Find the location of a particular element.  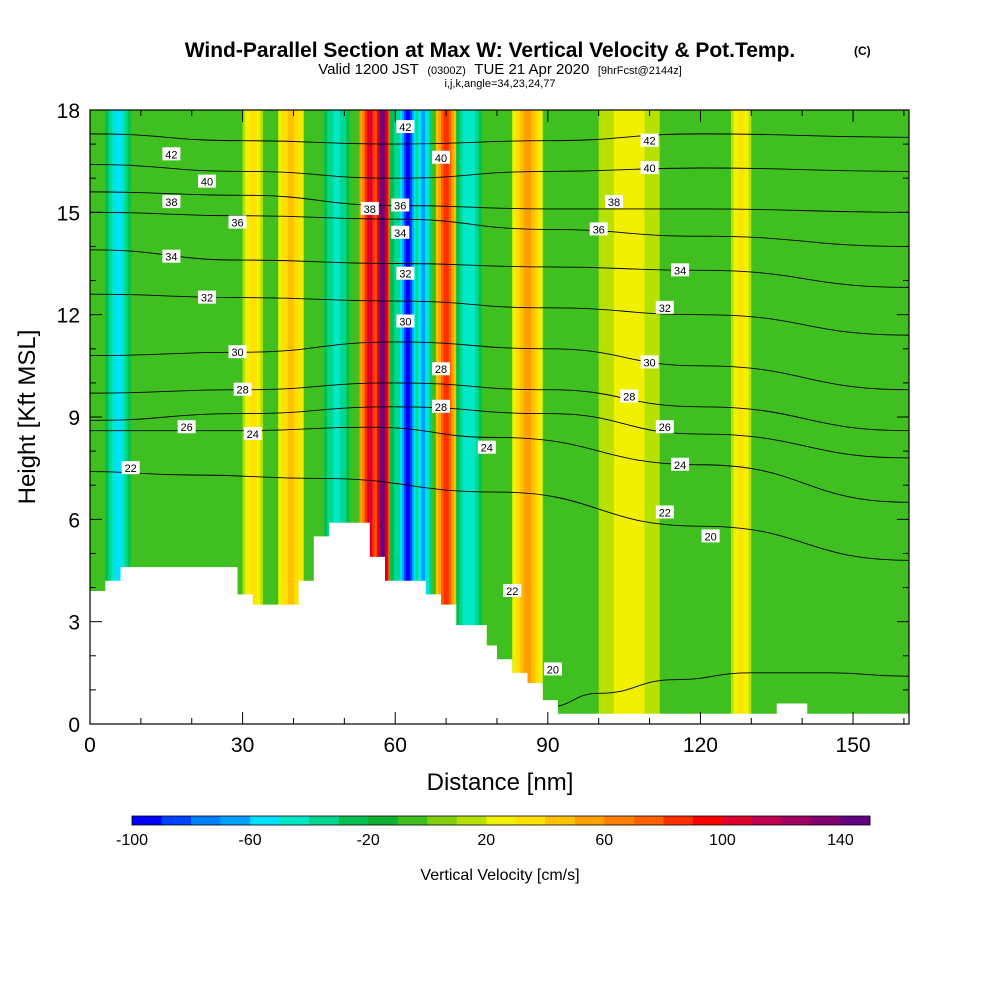

contour-label: 40 is located at coordinates (207, 181).